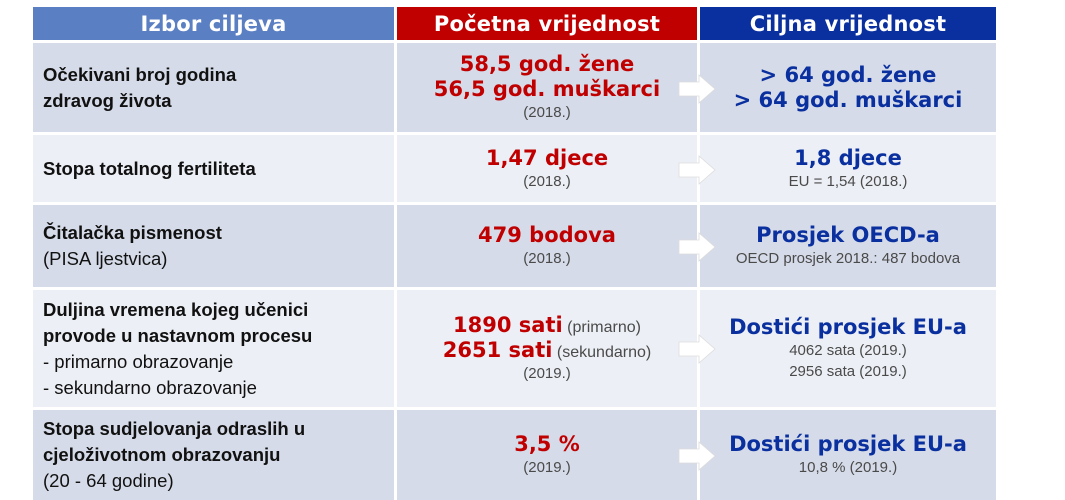 The width and height of the screenshot is (1065, 500). Describe the element at coordinates (174, 428) in the screenshot. I see `row-5-label-line: Stopa sudjelovanja odraslih u` at that location.